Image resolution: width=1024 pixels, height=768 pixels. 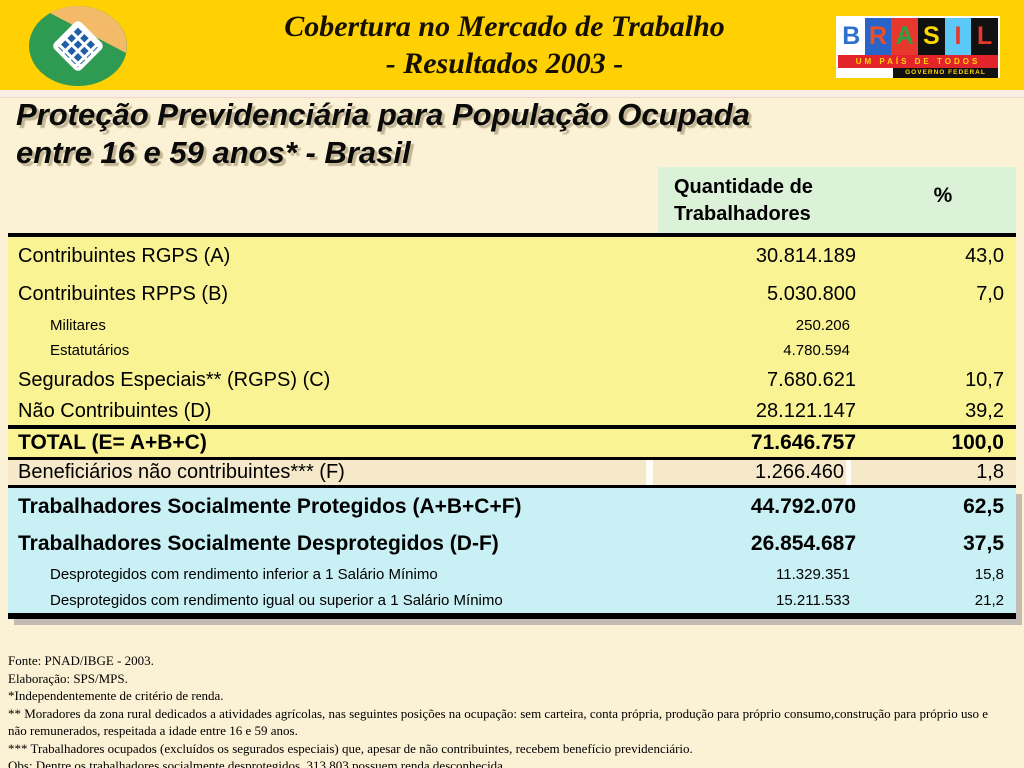 I want to click on row-quantity: 7.680.621, so click(x=811, y=379).